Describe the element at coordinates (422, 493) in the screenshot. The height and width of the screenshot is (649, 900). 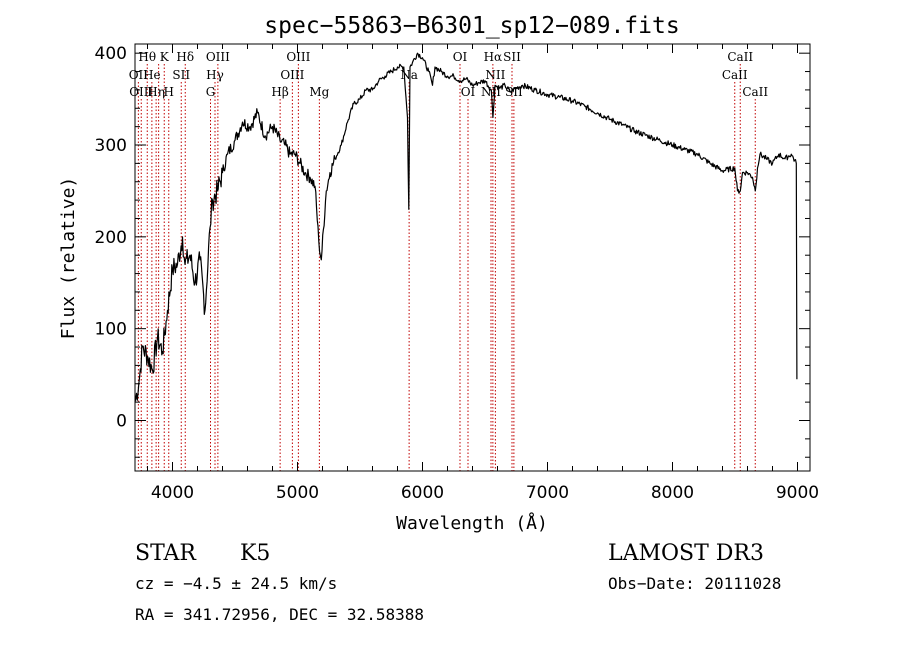
I see `x-tick-label: 6000` at that location.